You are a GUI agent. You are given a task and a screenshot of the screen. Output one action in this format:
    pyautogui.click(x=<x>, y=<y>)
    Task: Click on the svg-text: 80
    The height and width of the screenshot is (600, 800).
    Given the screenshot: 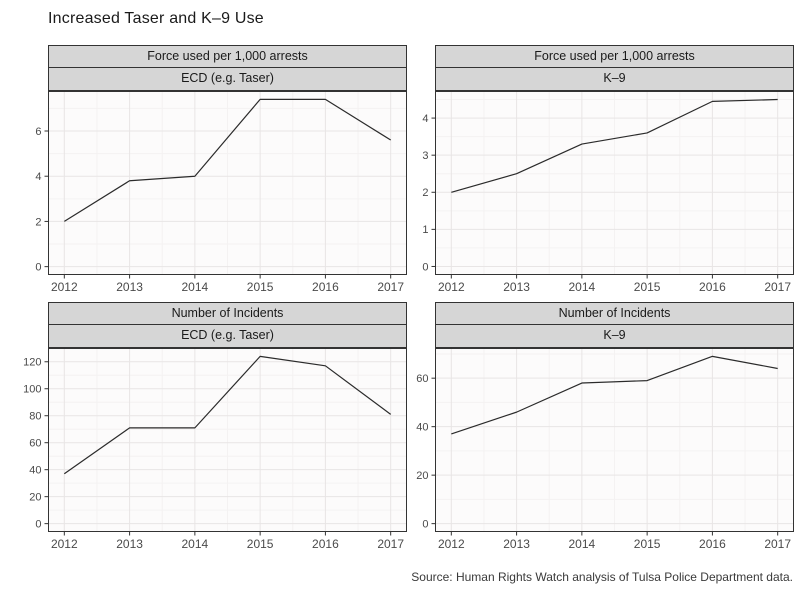 What is the action you would take?
    pyautogui.click(x=35, y=417)
    